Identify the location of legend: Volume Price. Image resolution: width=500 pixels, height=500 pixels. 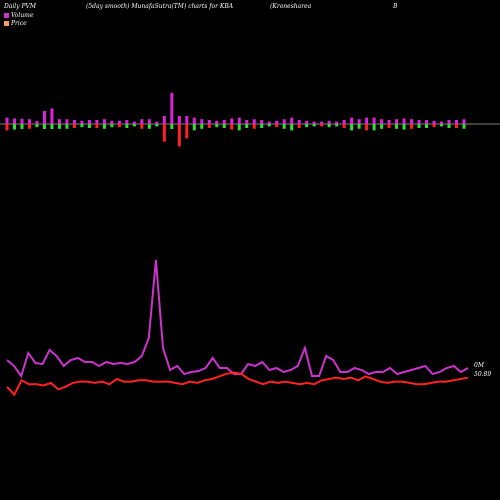
(18, 19).